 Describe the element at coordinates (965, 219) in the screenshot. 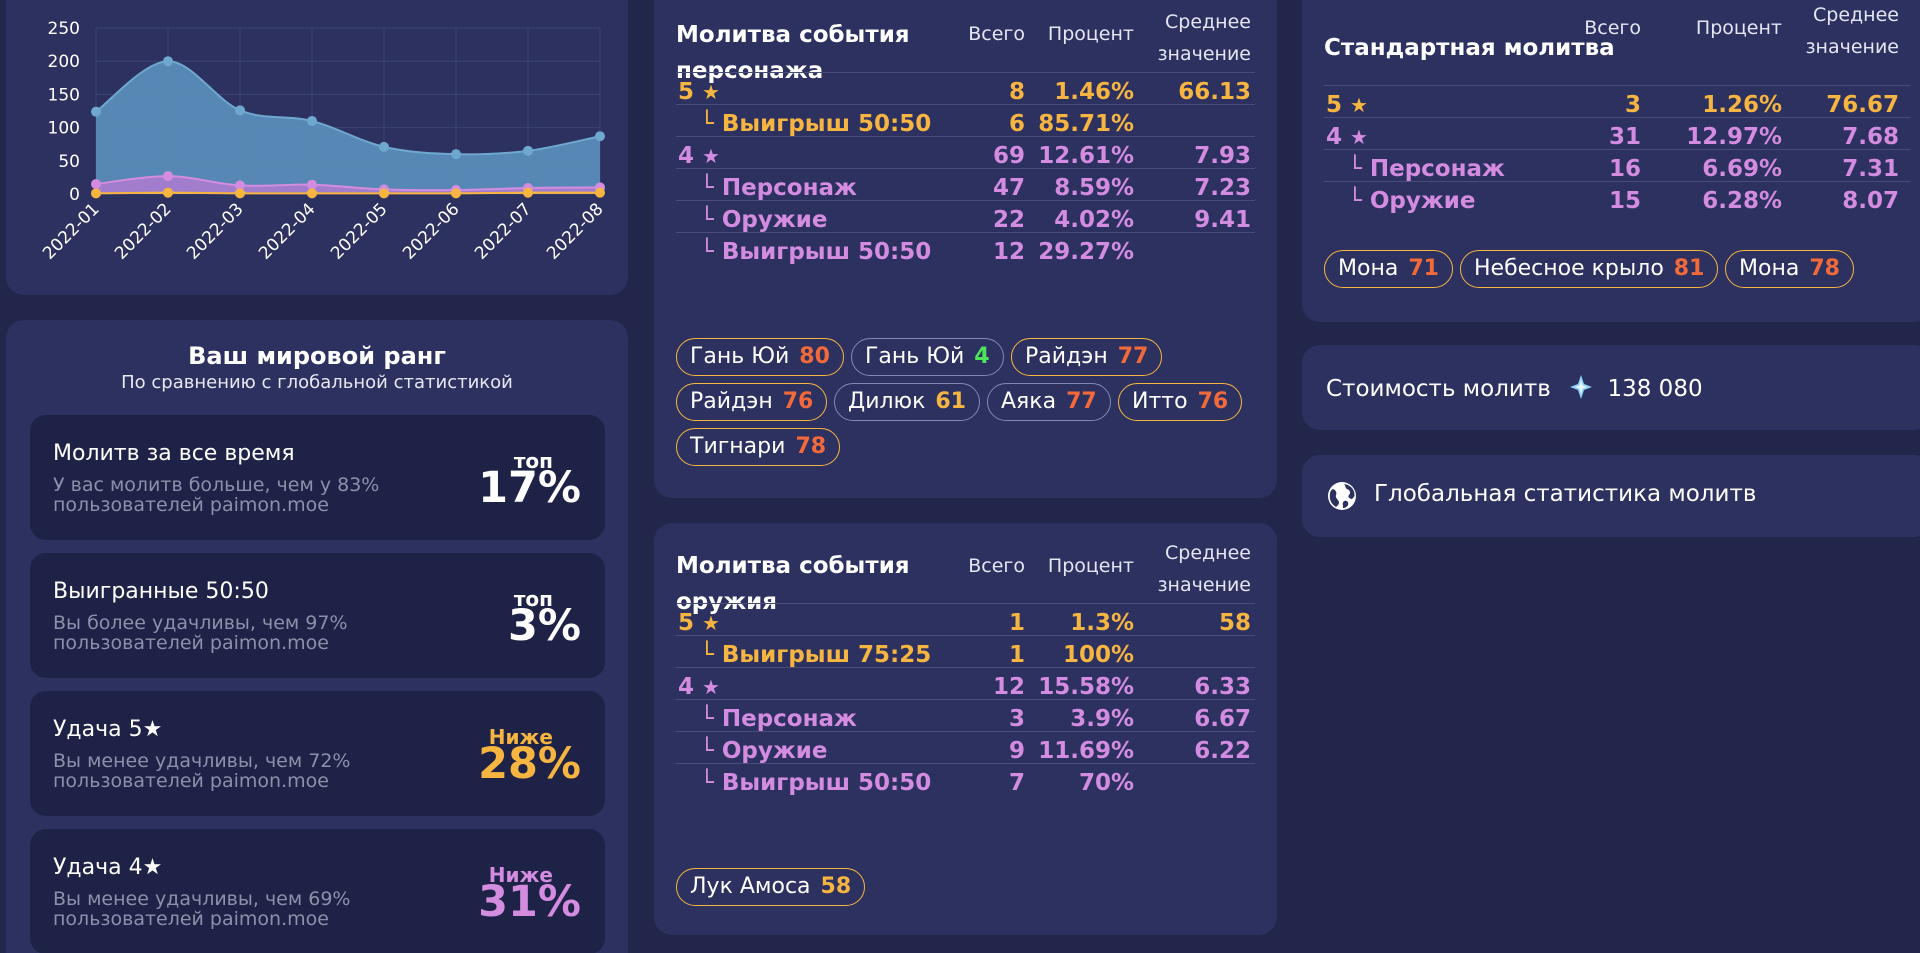

I see `stat-row: └ Оружие 22 4.02% 9.41` at that location.